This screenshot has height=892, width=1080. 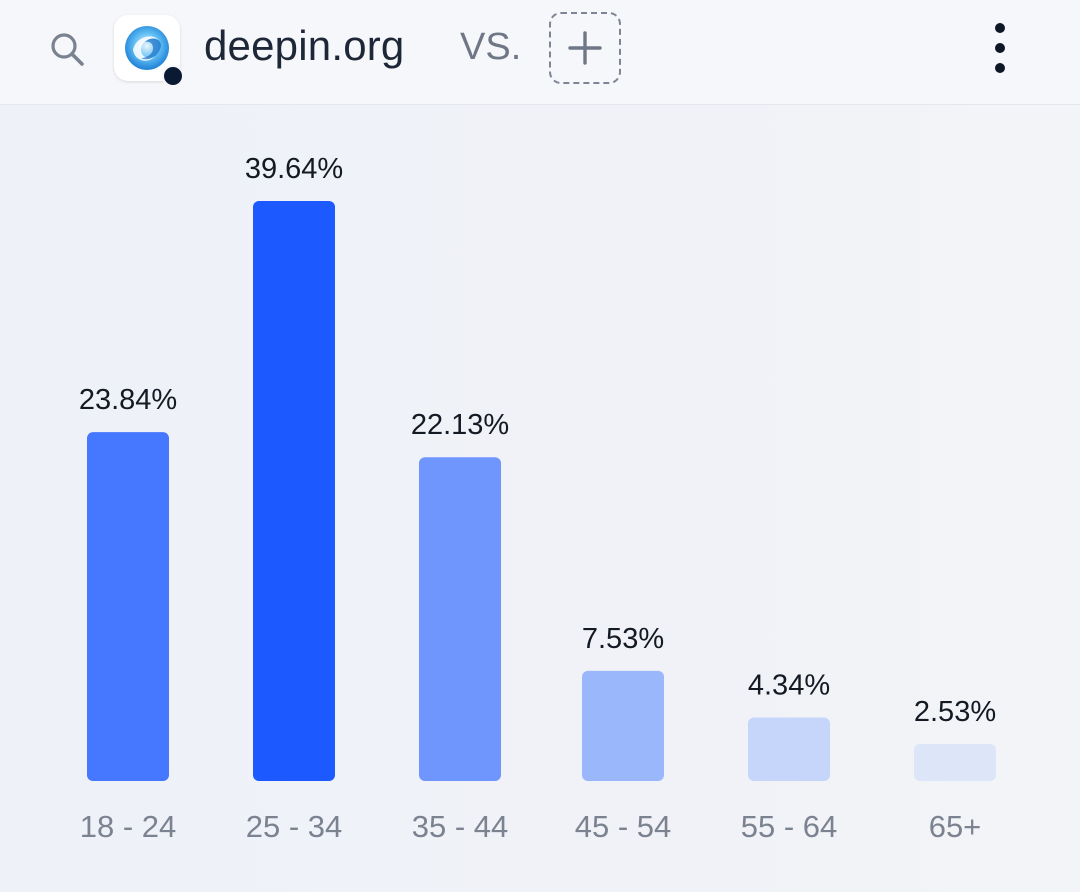 I want to click on site-name: deepin.org, so click(x=304, y=45).